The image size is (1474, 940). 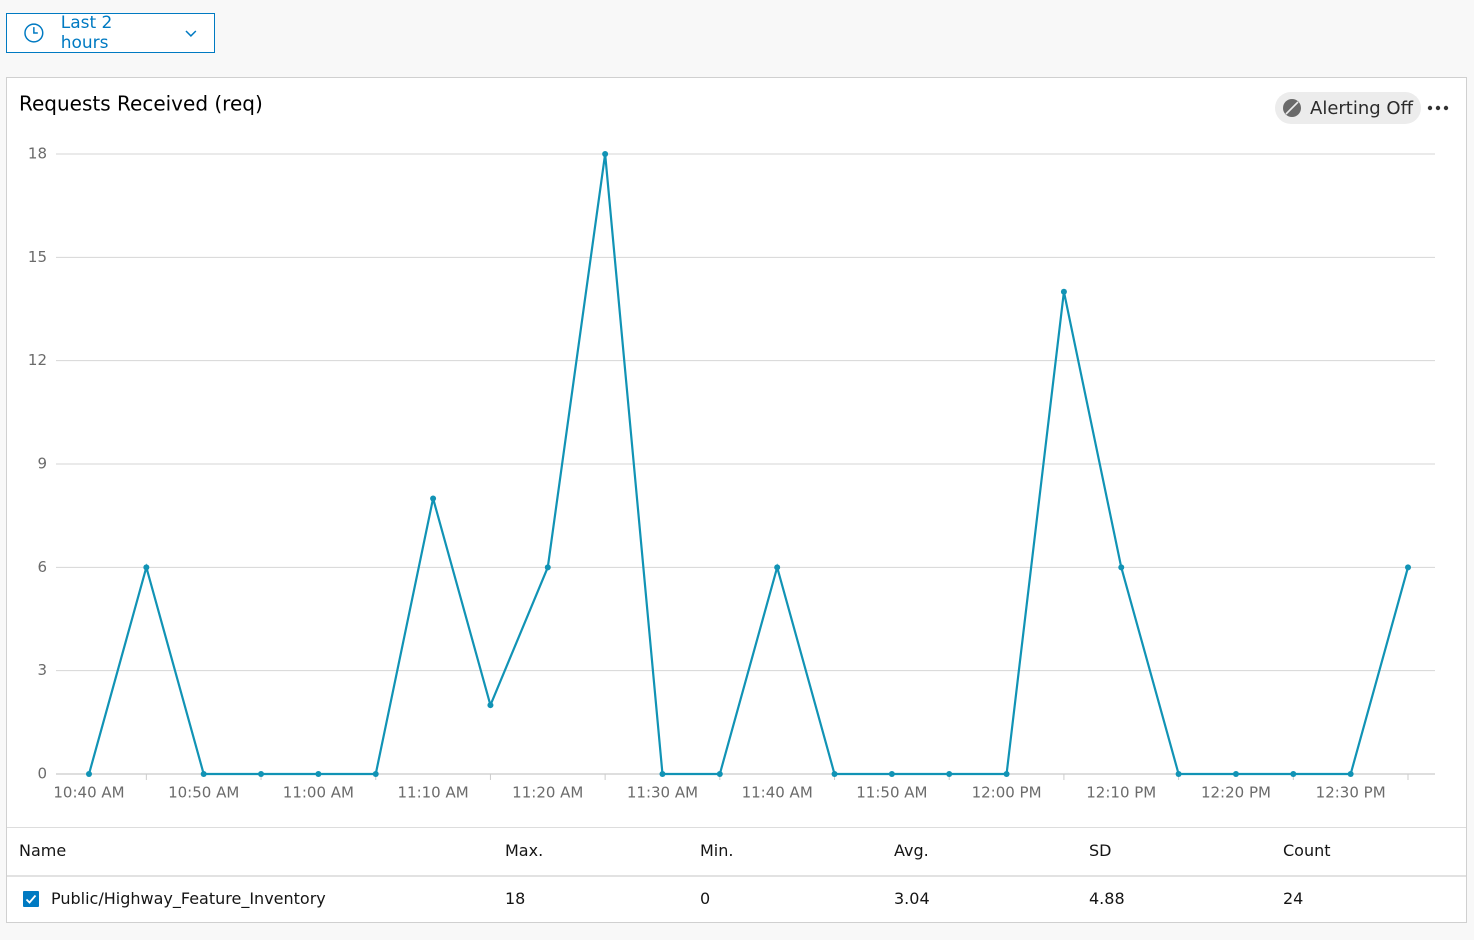 I want to click on alerting-toggle, so click(x=1348, y=108).